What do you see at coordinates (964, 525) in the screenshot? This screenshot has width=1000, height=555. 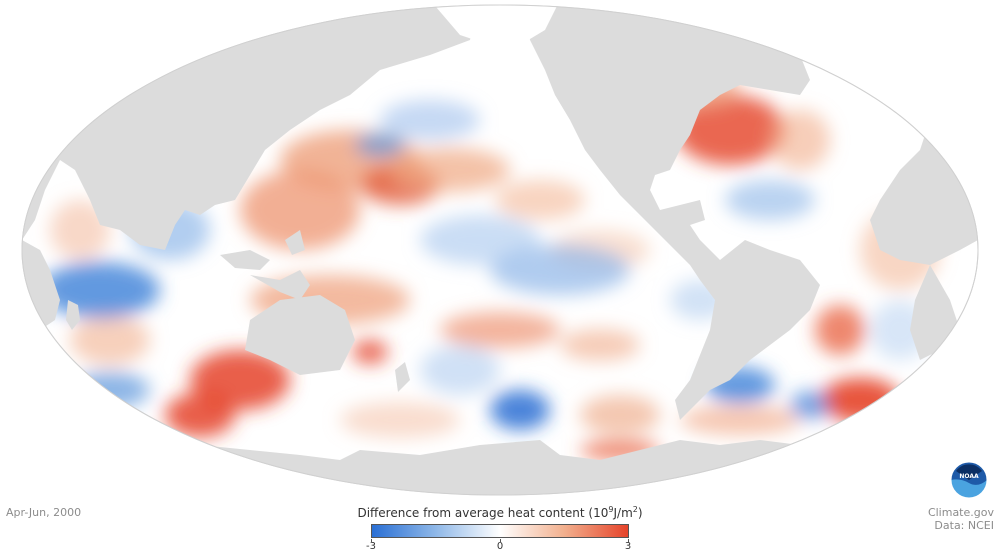 I see `data-credit: Data: NCEI` at bounding box center [964, 525].